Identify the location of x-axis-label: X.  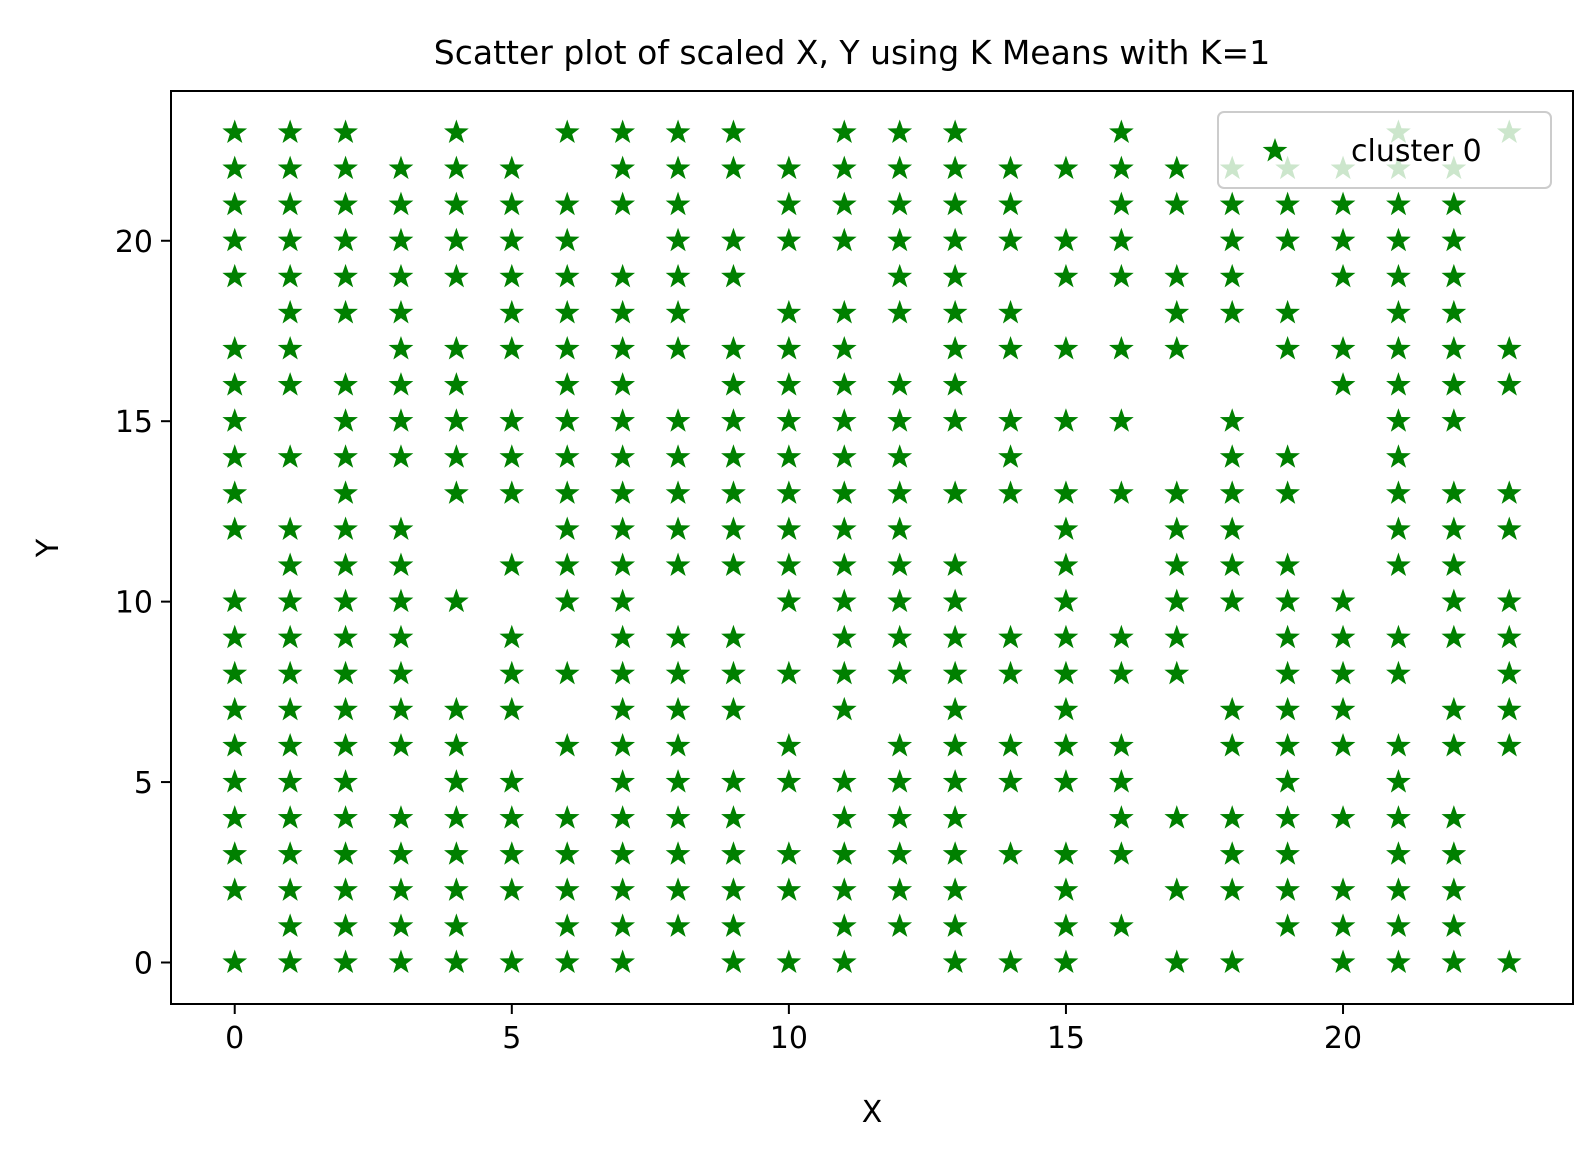
(872, 1112).